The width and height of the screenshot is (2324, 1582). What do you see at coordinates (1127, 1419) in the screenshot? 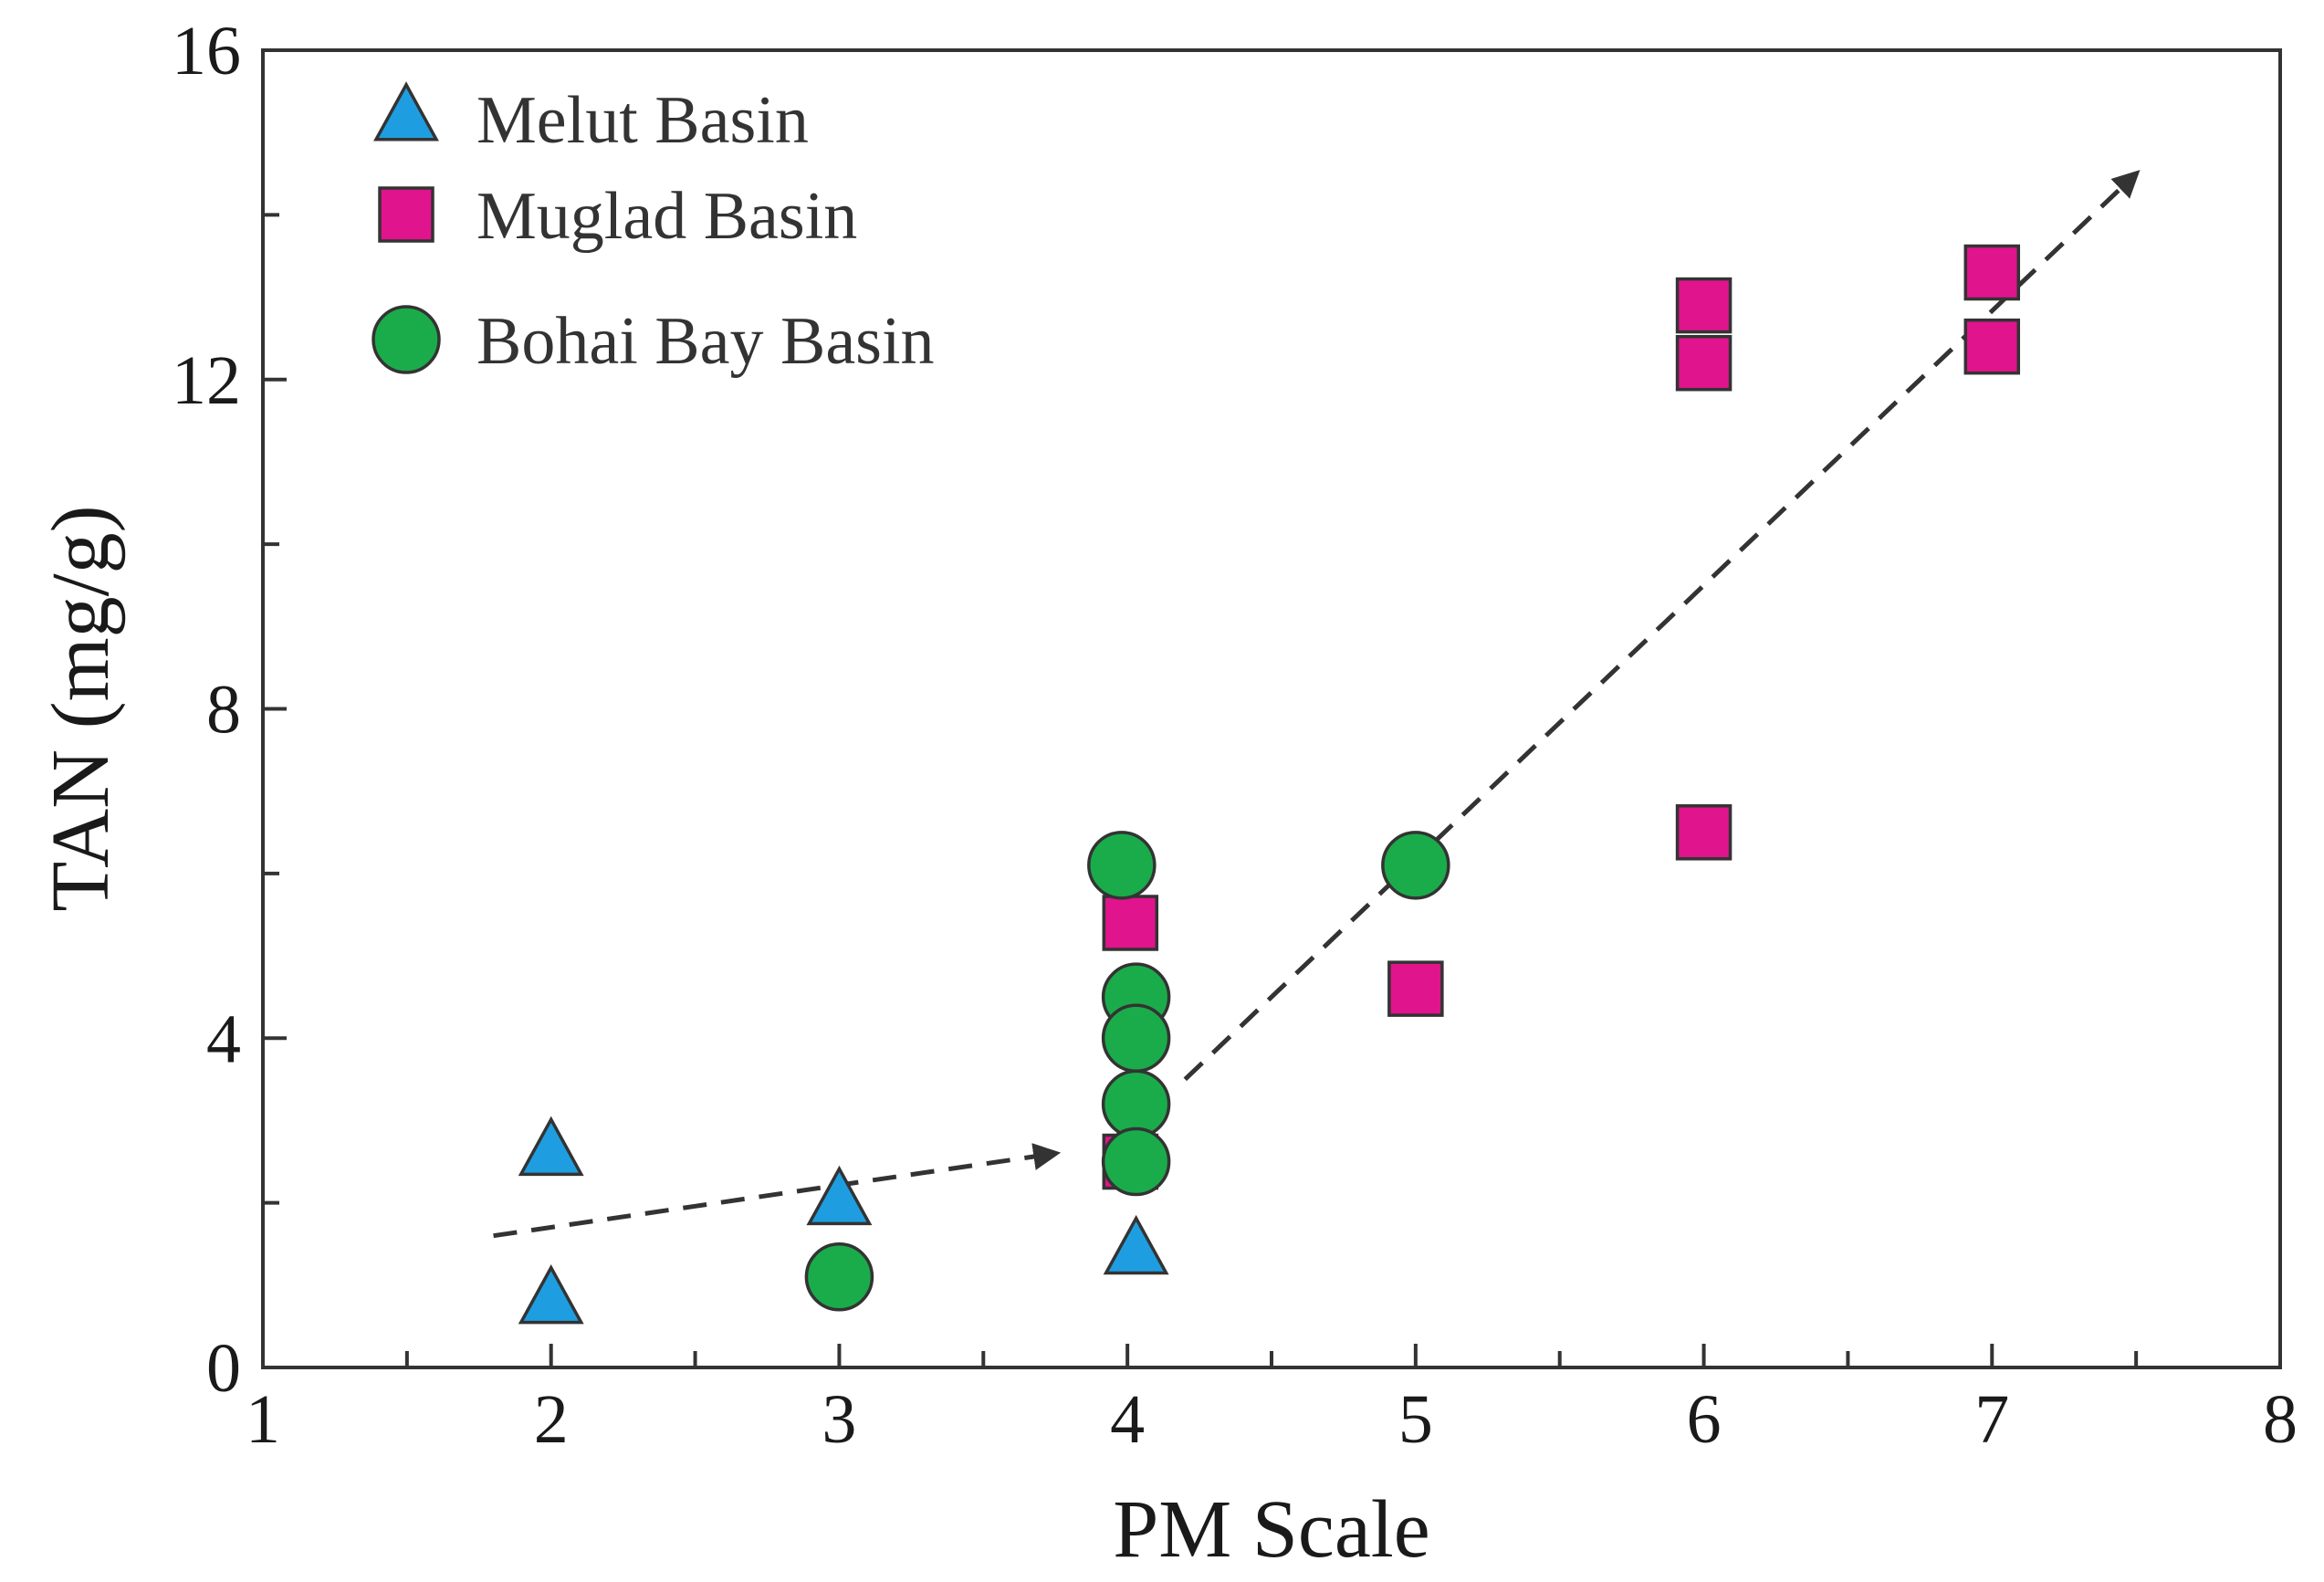
I see `x-tick-label: 4` at bounding box center [1127, 1419].